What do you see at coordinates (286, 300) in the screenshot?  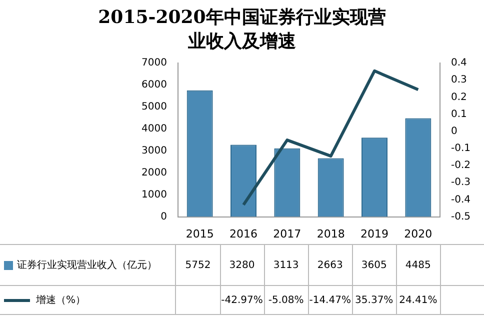 I see `data-label: -5.08%` at bounding box center [286, 300].